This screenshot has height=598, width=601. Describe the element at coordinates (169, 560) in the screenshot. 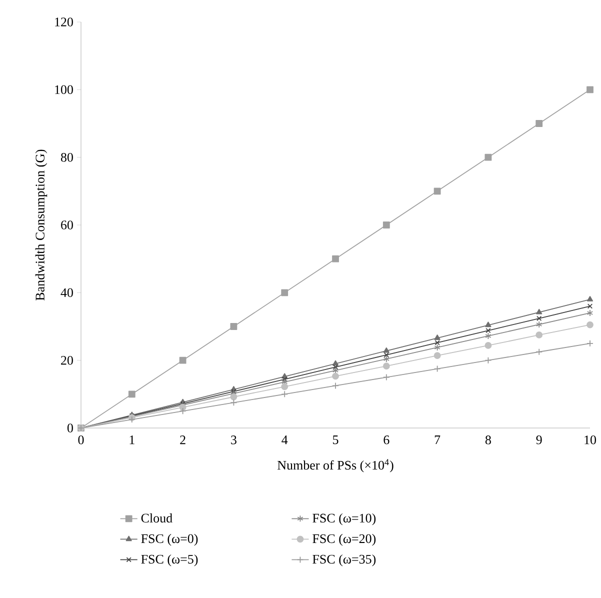

I see `legend-label: FSC (ω=5)` at that location.